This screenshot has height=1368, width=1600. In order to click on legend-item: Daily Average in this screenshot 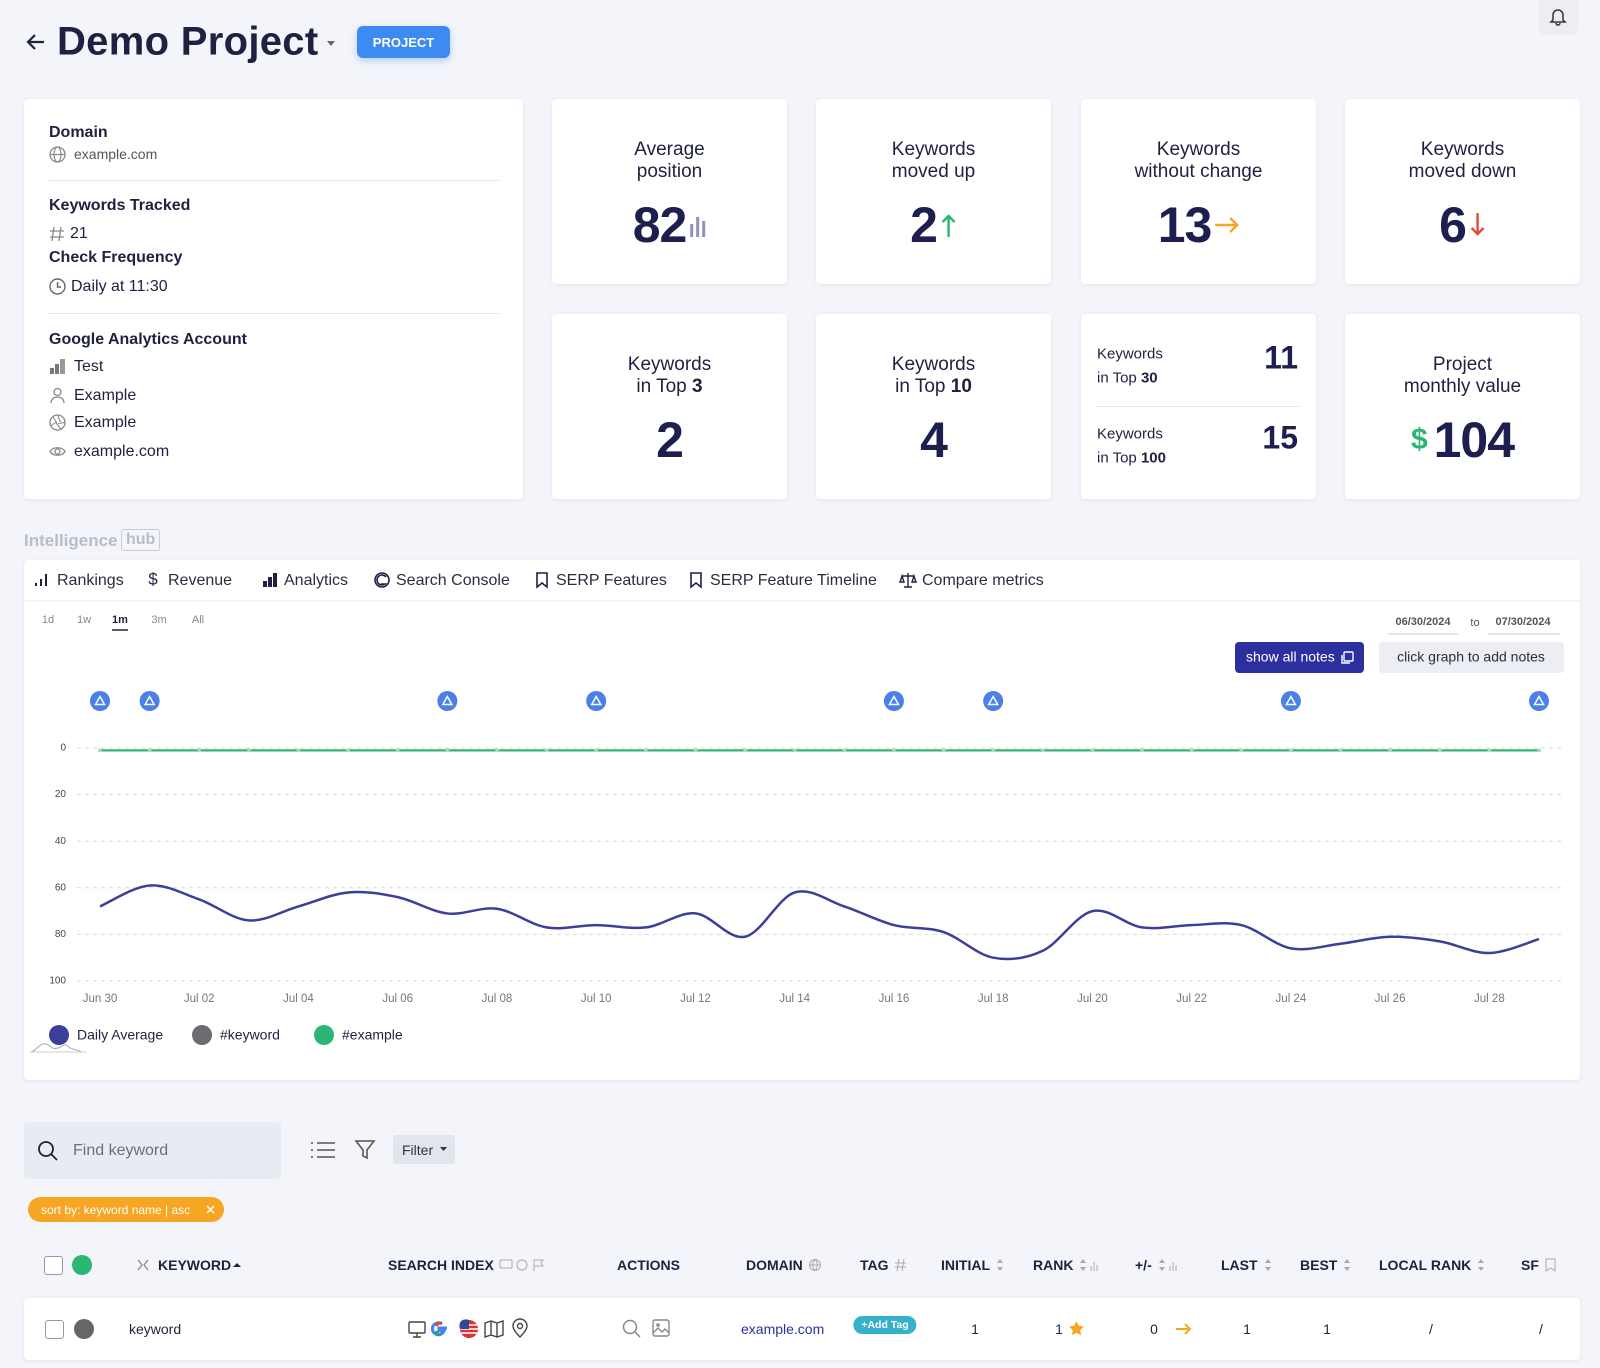, I will do `click(106, 1035)`.